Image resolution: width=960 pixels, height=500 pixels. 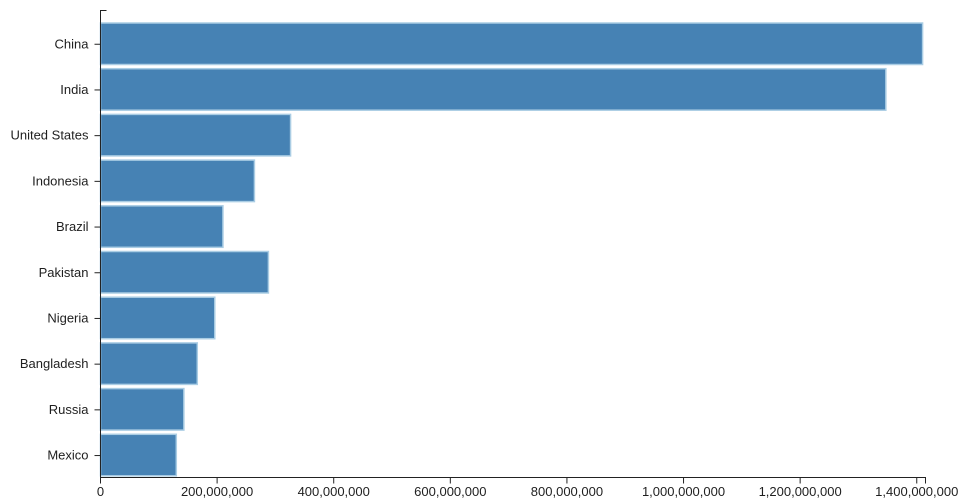 What do you see at coordinates (161, 227) in the screenshot?
I see `bar-brazil` at bounding box center [161, 227].